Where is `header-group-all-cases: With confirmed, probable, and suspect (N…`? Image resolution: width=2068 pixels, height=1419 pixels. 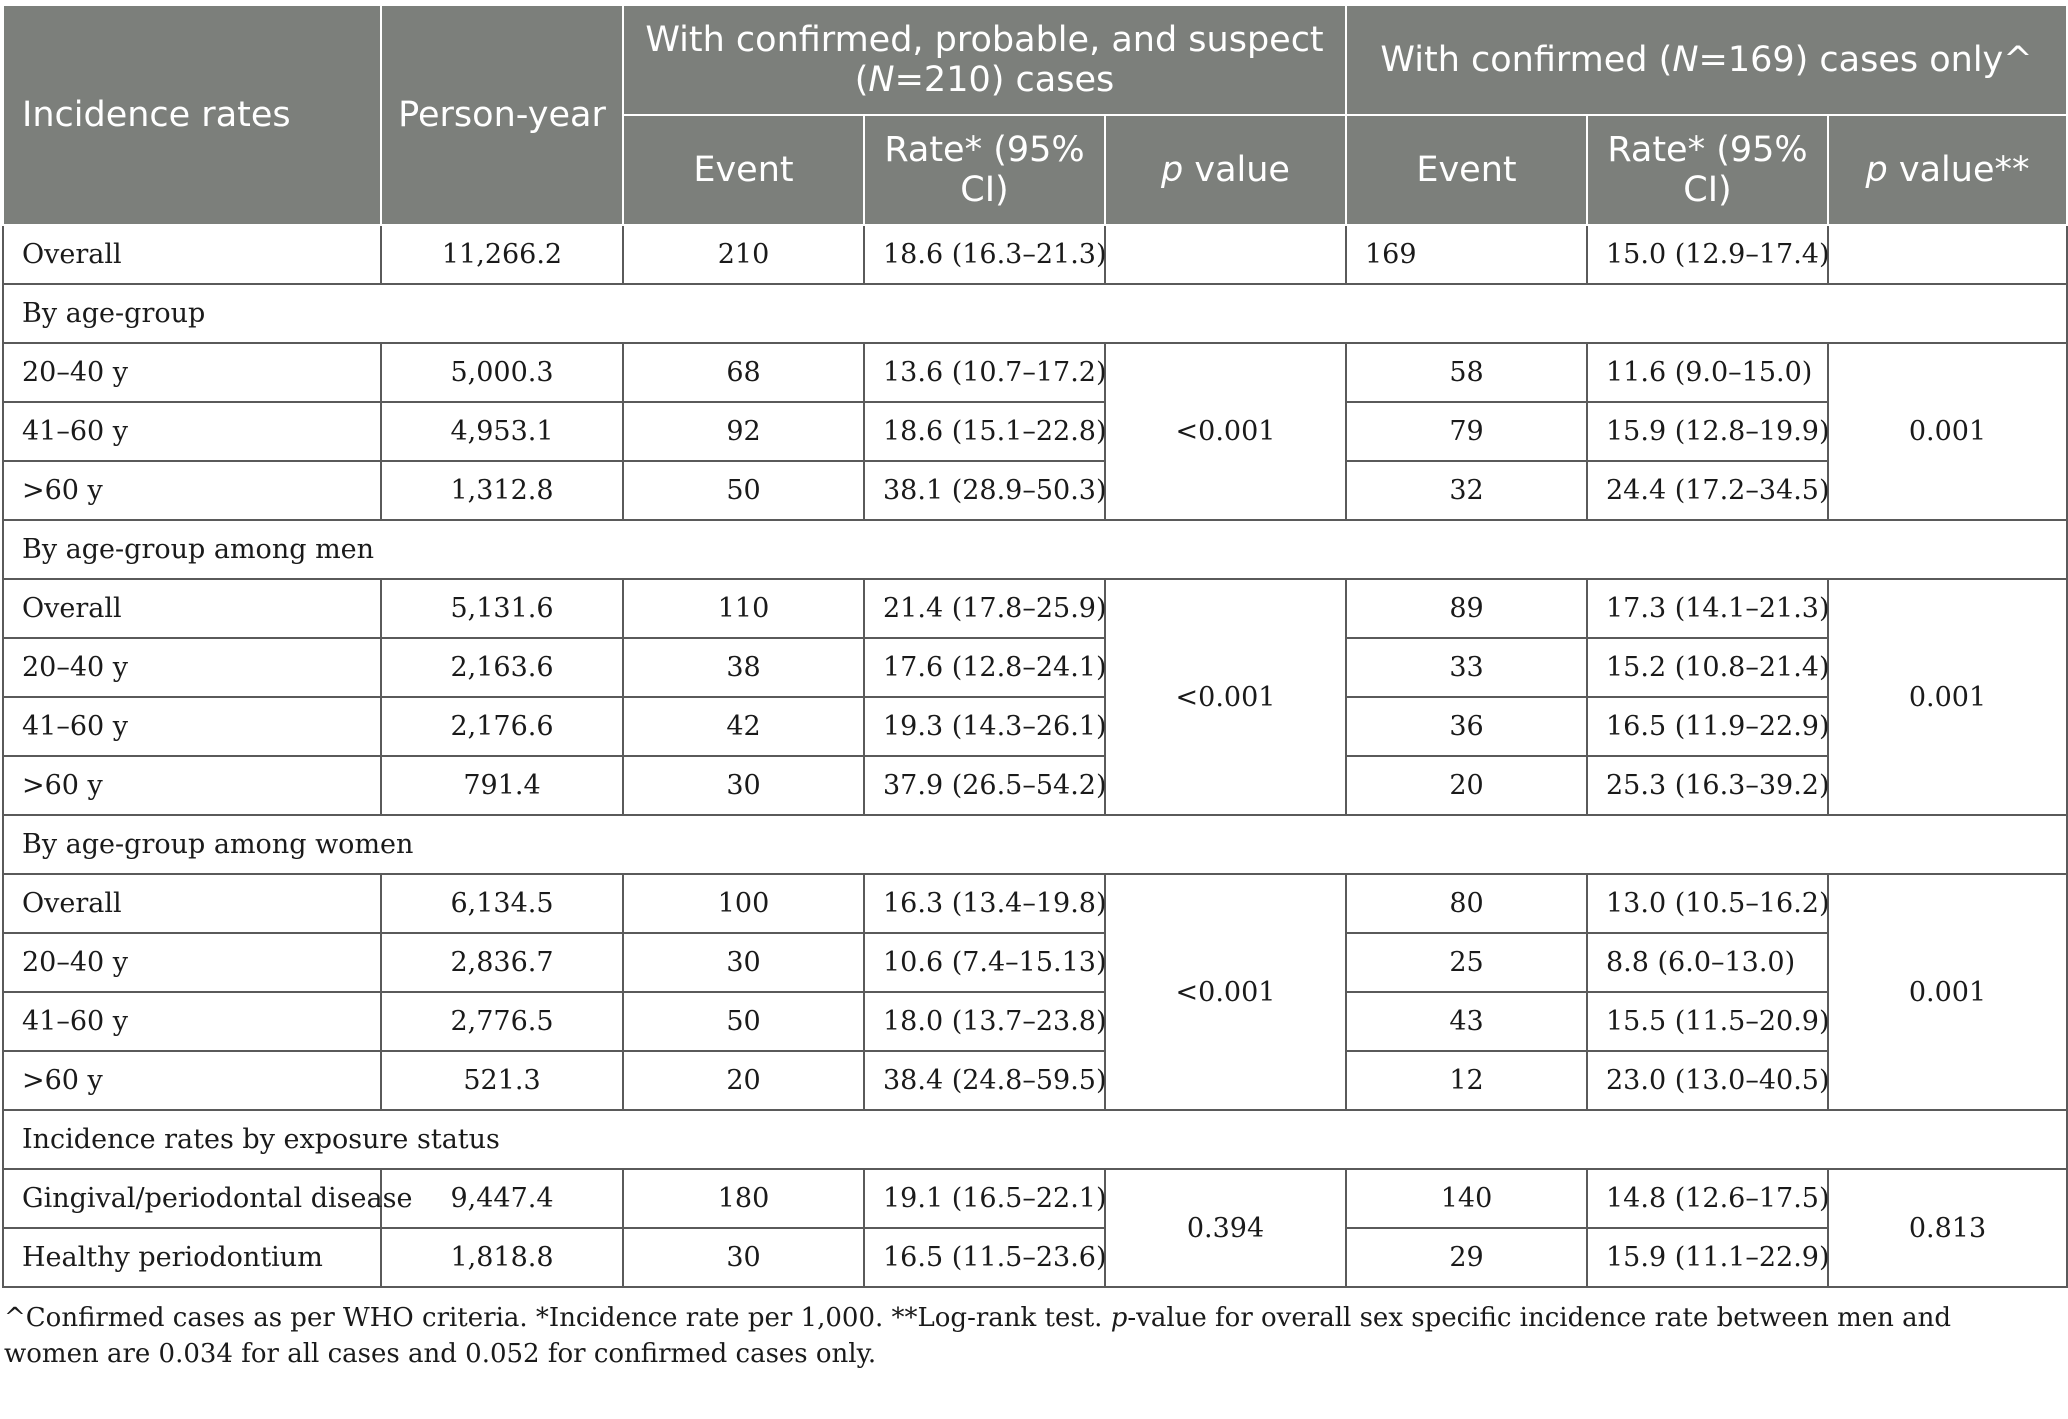
header-group-all-cases: With confirmed, probable, and suspect (N… is located at coordinates (984, 60).